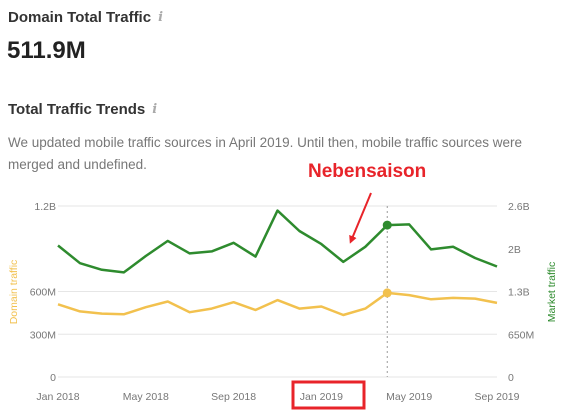 The image size is (569, 416). I want to click on right-tick-label: 650M, so click(521, 335).